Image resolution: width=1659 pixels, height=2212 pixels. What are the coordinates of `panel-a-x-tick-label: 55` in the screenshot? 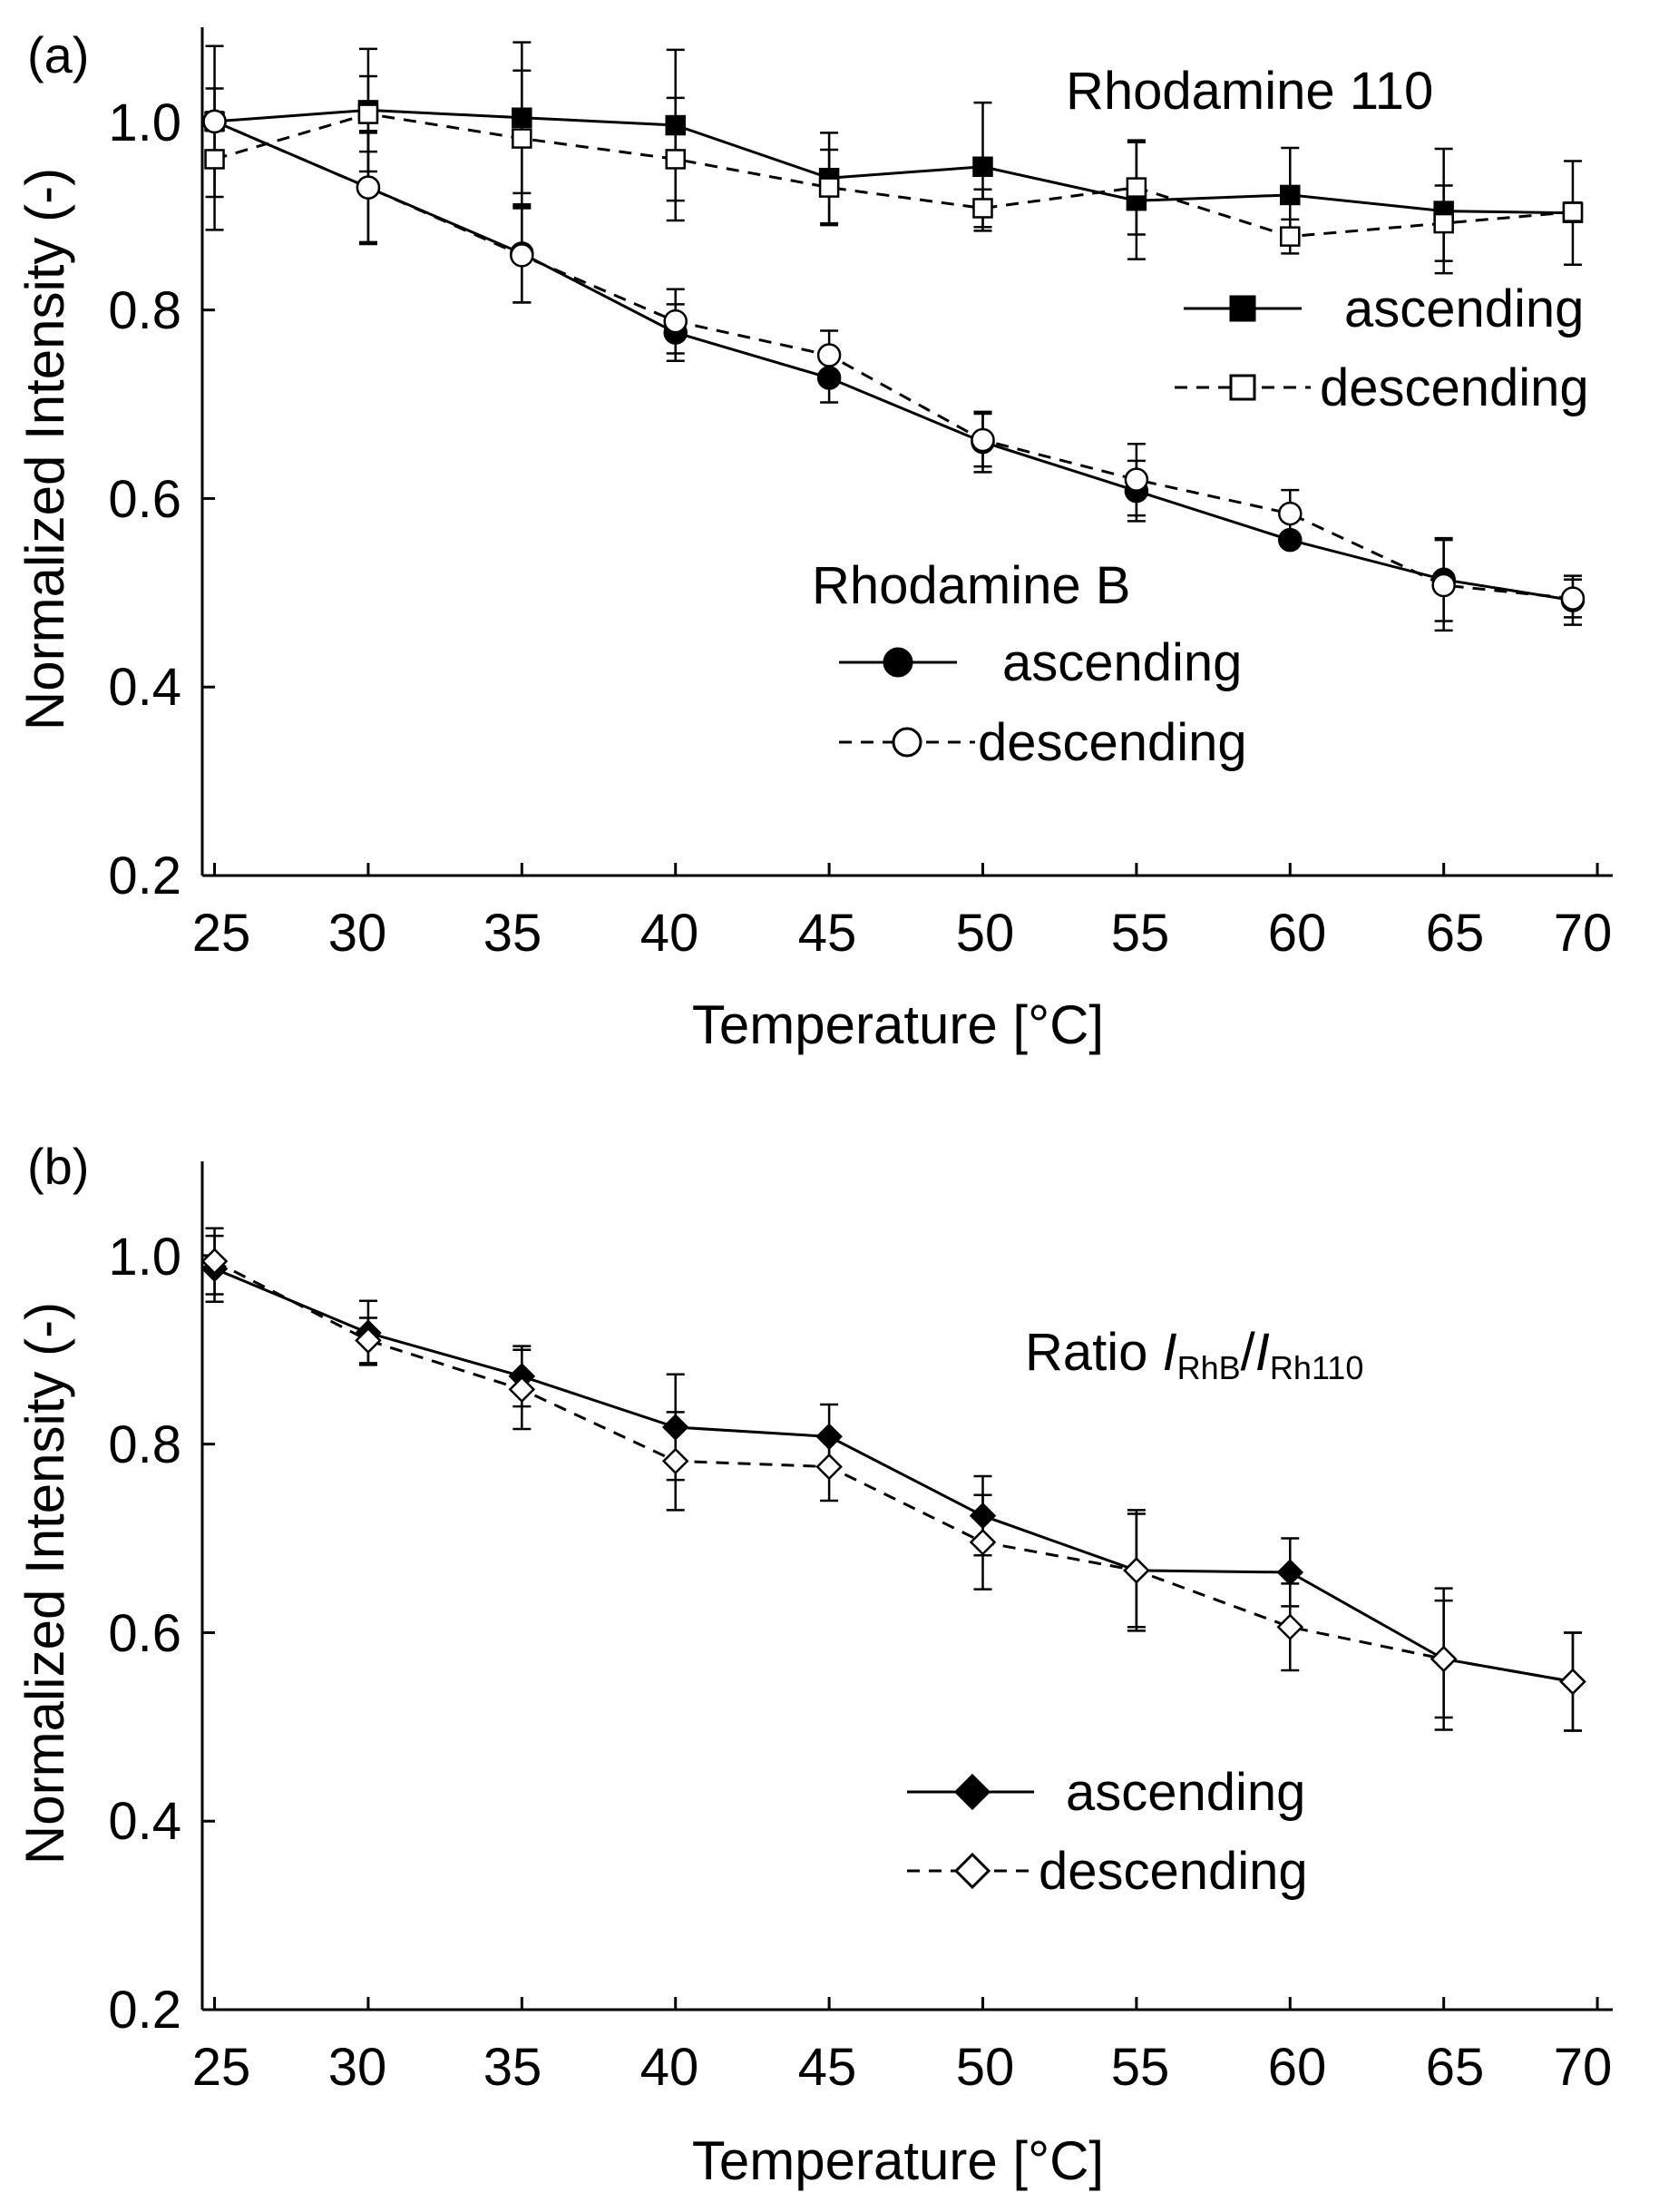 It's located at (1140, 933).